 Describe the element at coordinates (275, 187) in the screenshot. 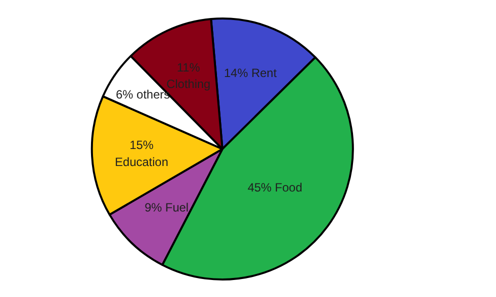

I see `slice-label: 45% Food` at that location.